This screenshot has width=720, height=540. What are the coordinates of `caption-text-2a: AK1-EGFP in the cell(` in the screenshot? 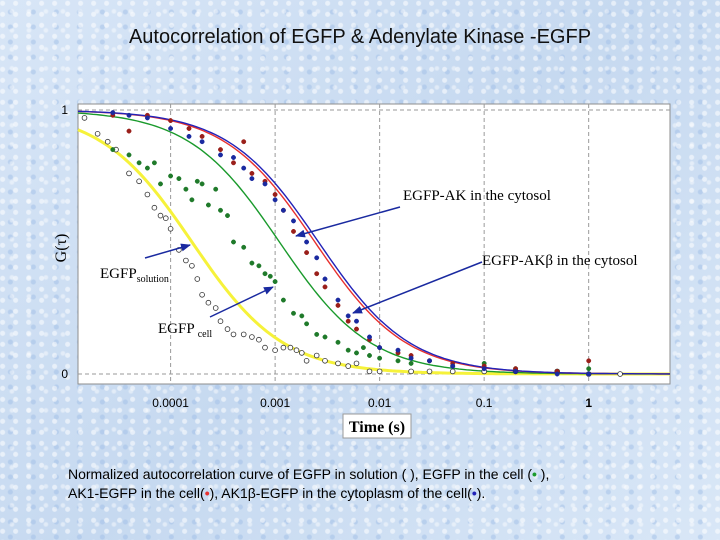 It's located at (136, 493).